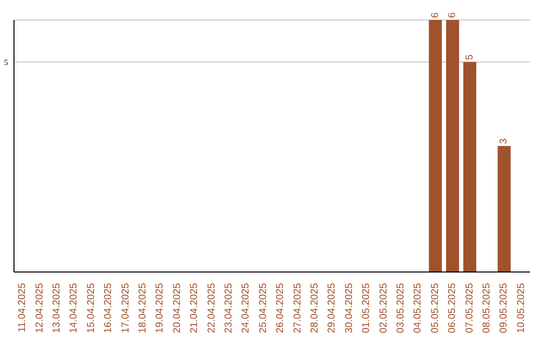 The width and height of the screenshot is (540, 340). I want to click on x-tick-label: 28.04.2025, so click(315, 308).